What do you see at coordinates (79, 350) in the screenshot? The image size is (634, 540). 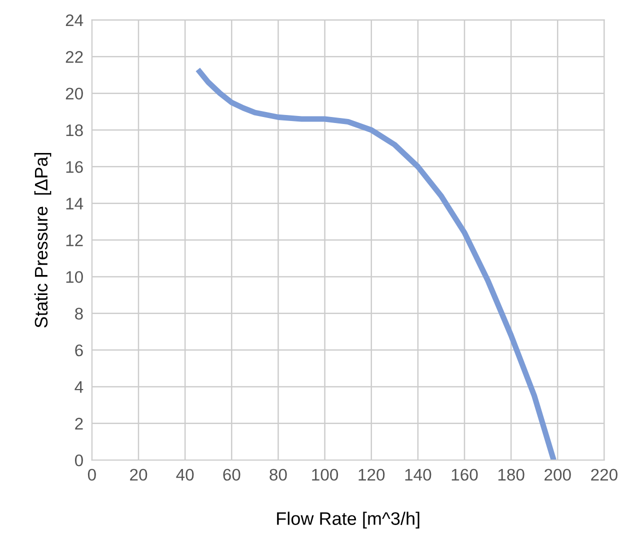 I see `y-tick-label: 6` at bounding box center [79, 350].